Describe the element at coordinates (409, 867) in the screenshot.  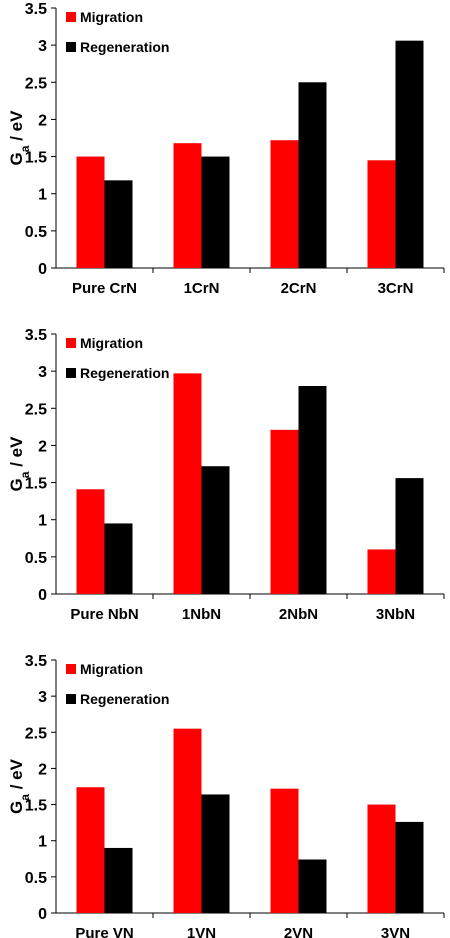
I see `bar-regeneration-3vn` at that location.